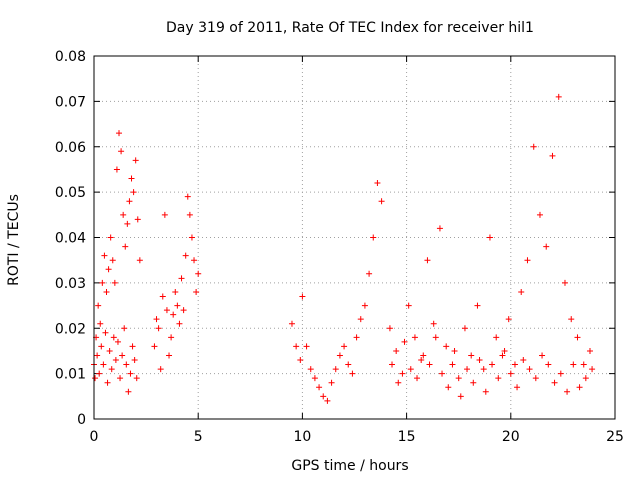  What do you see at coordinates (70, 329) in the screenshot?
I see `y-tick-label: 0.02` at bounding box center [70, 329].